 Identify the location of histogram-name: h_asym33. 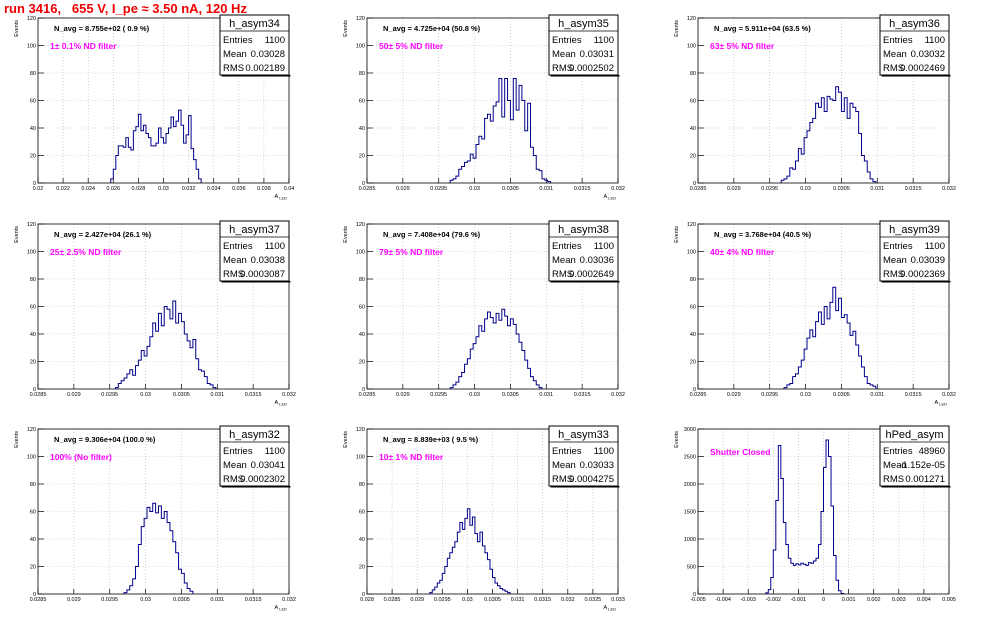
(583, 435).